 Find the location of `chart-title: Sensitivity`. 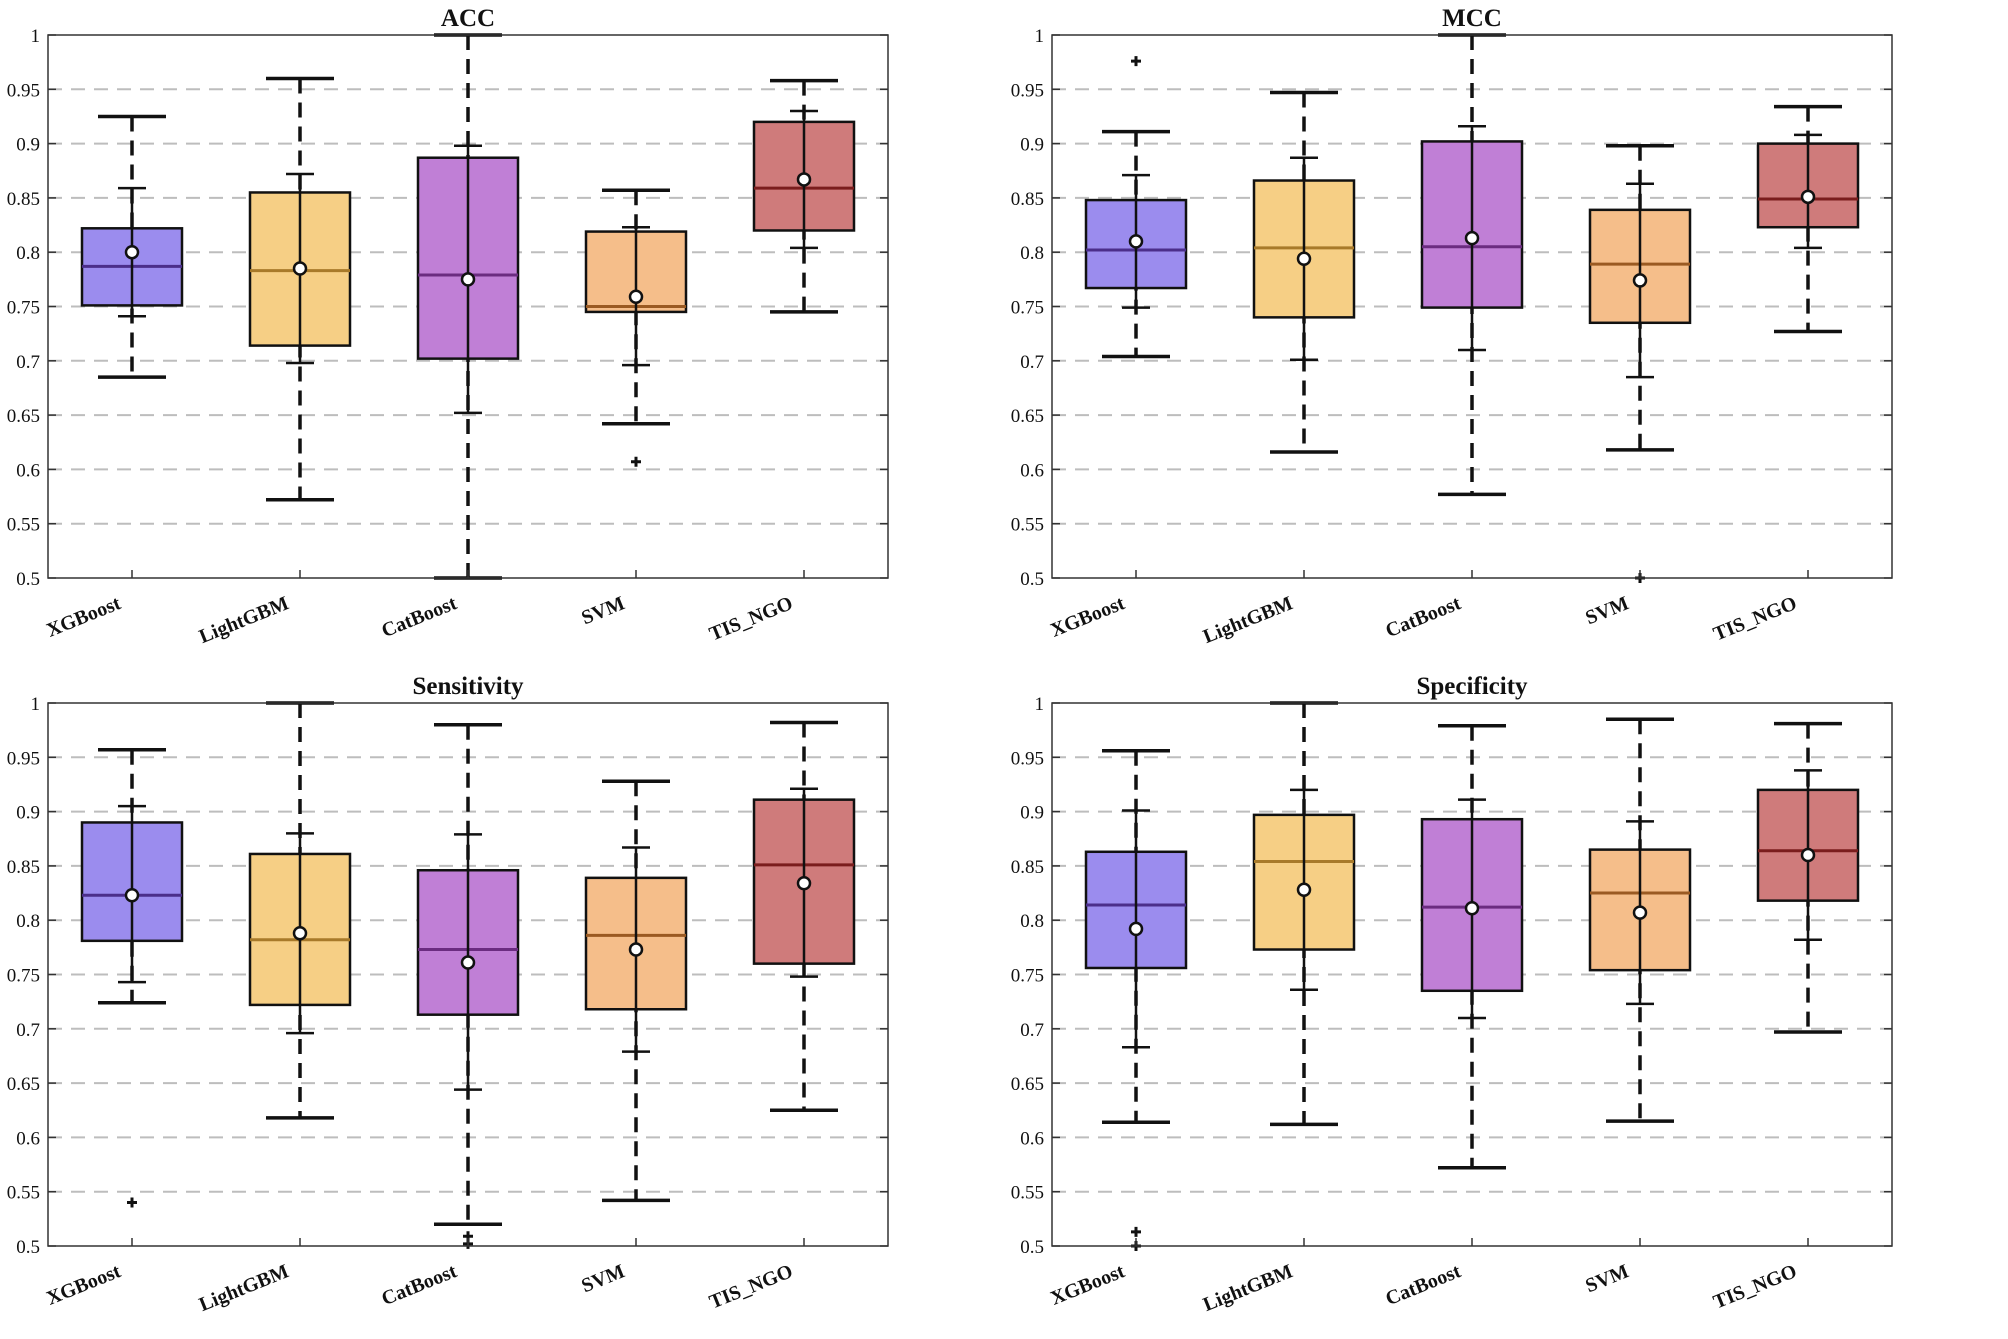

chart-title: Sensitivity is located at coordinates (468, 686).